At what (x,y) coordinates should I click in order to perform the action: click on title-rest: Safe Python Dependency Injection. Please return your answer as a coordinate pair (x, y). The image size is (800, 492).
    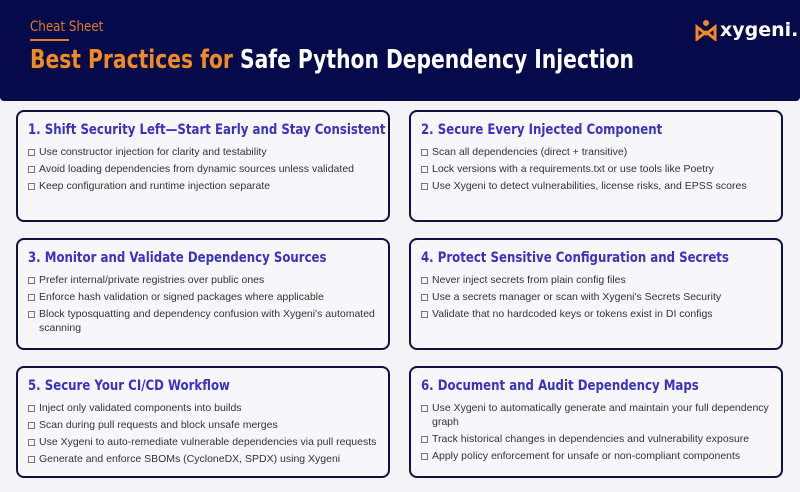
    Looking at the image, I should click on (436, 60).